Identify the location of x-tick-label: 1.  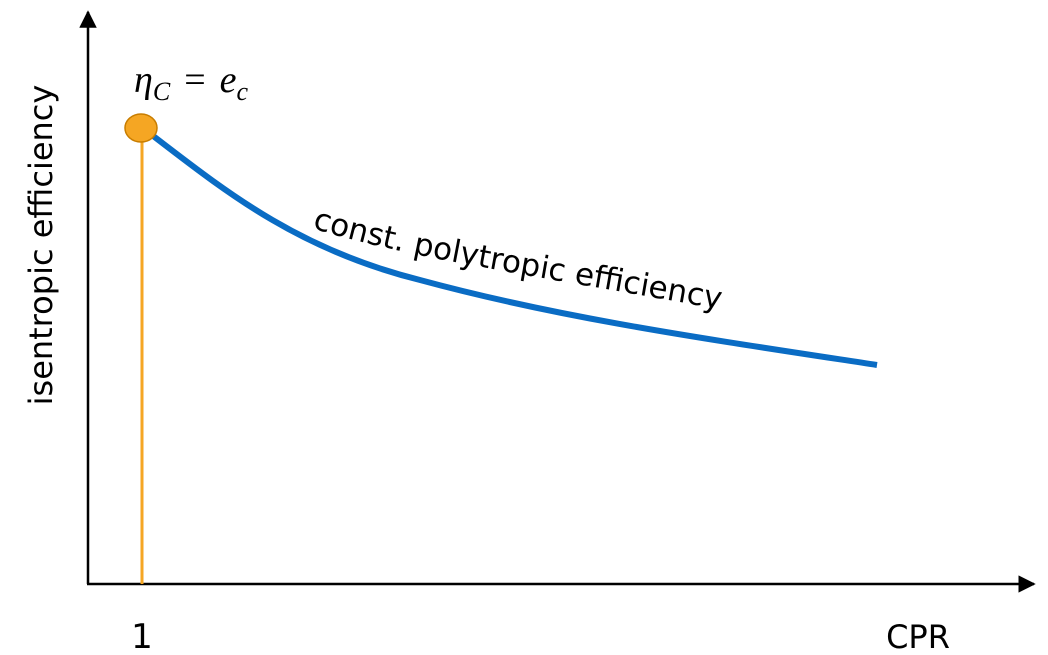
(142, 636).